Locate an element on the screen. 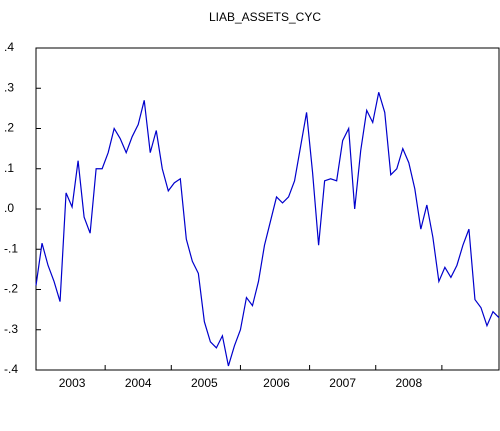 The height and width of the screenshot is (431, 500). x-tick-label: 2003 is located at coordinates (72, 383).